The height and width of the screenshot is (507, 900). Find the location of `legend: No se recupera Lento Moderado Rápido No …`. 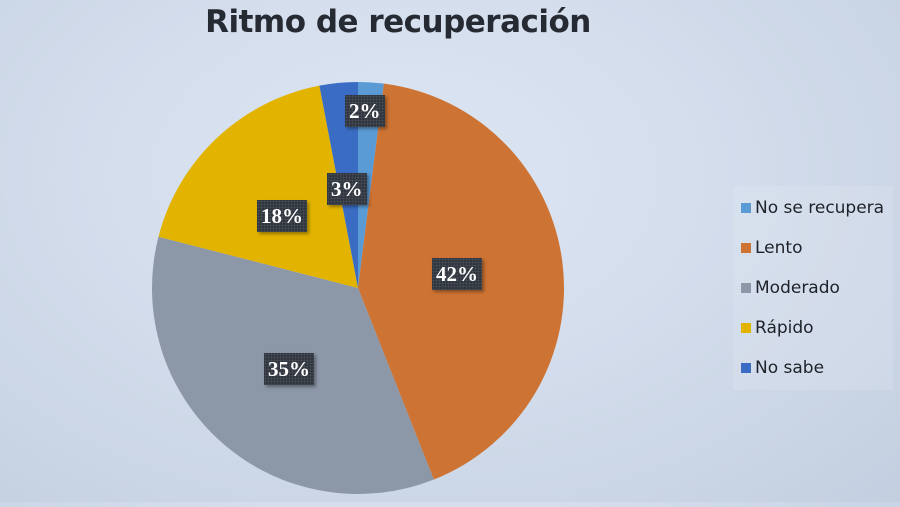

legend: No se recupera Lento Moderado Rápido No … is located at coordinates (813, 288).